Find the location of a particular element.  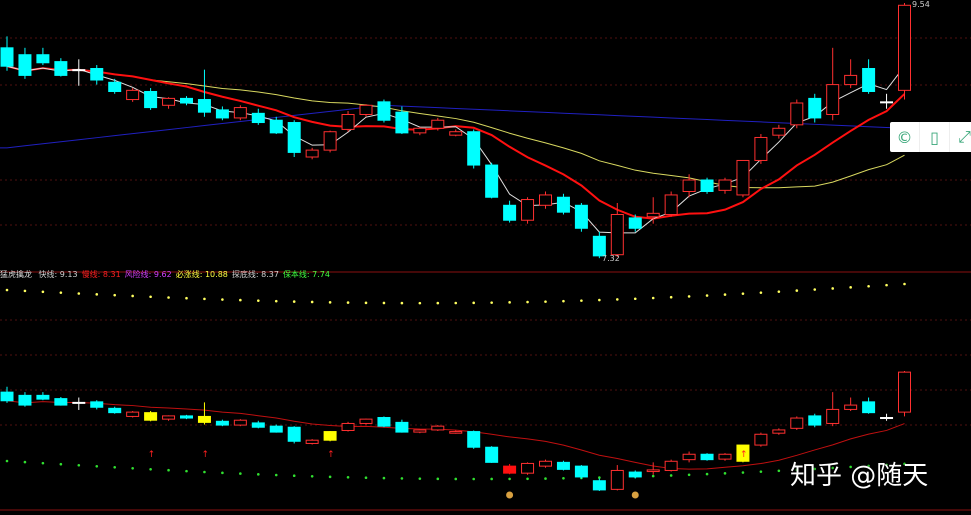

search-copyright-icon: © is located at coordinates (905, 137).